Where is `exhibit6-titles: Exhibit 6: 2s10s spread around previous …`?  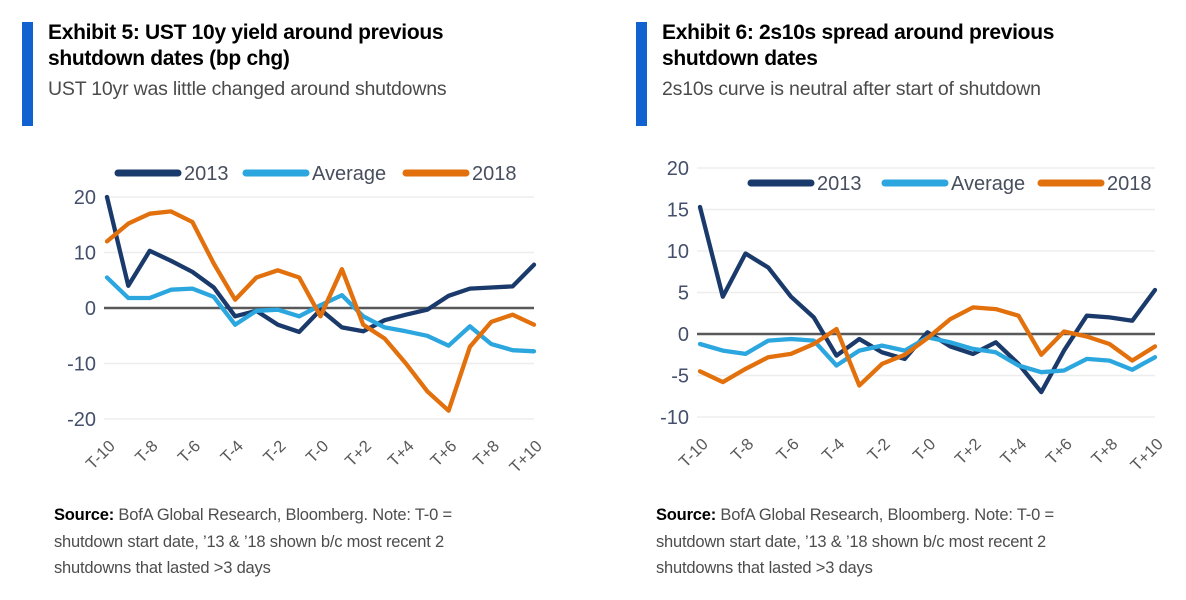 exhibit6-titles: Exhibit 6: 2s10s spread around previous … is located at coordinates (896, 60).